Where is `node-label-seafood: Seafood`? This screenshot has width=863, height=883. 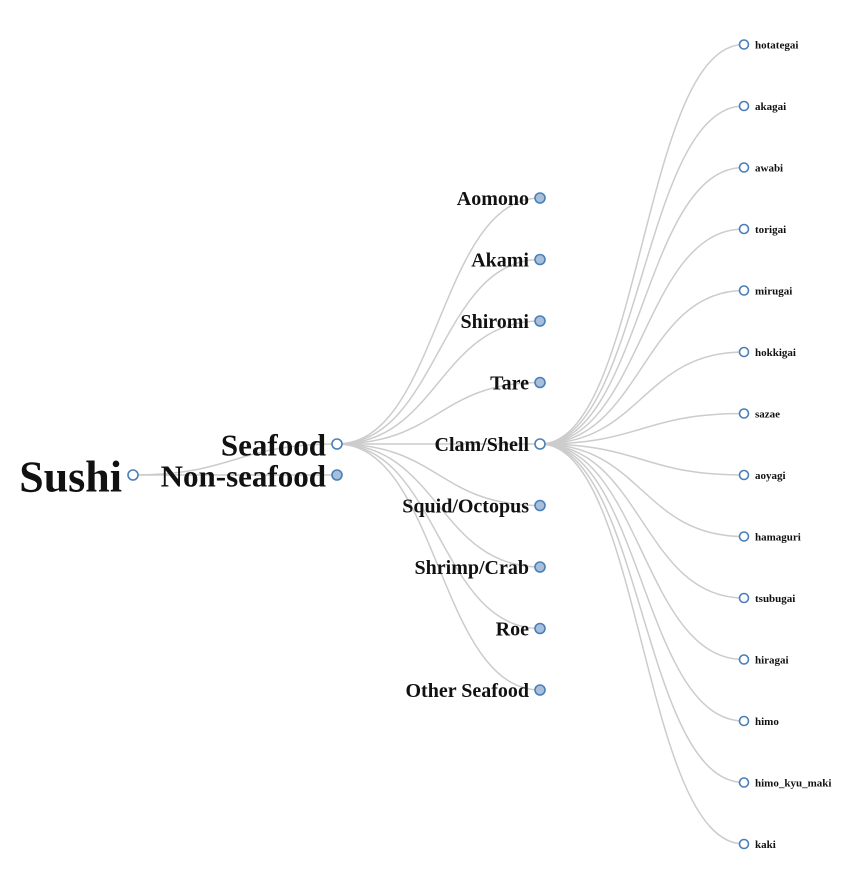
node-label-seafood: Seafood is located at coordinates (273, 445).